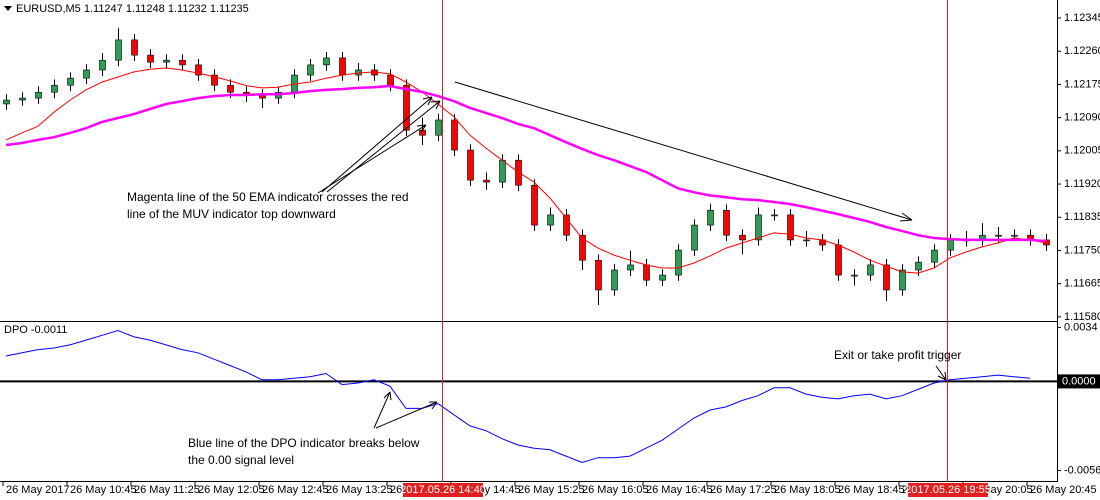 The height and width of the screenshot is (500, 1100). What do you see at coordinates (1082, 284) in the screenshot?
I see `y-tick-label: 1.11665` at bounding box center [1082, 284].